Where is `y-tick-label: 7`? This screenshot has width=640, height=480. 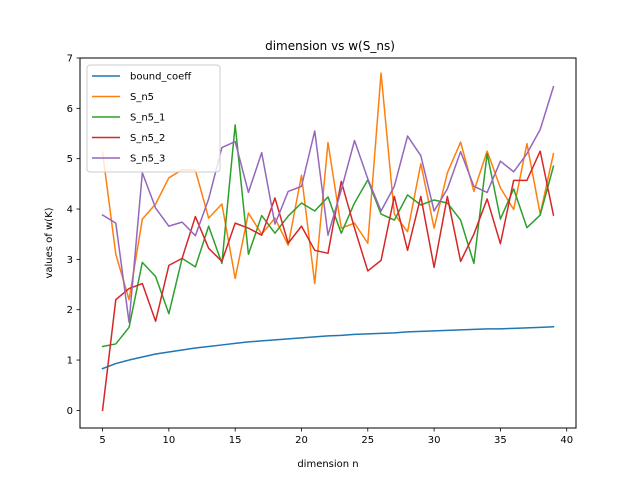 y-tick-label: 7 is located at coordinates (70, 59).